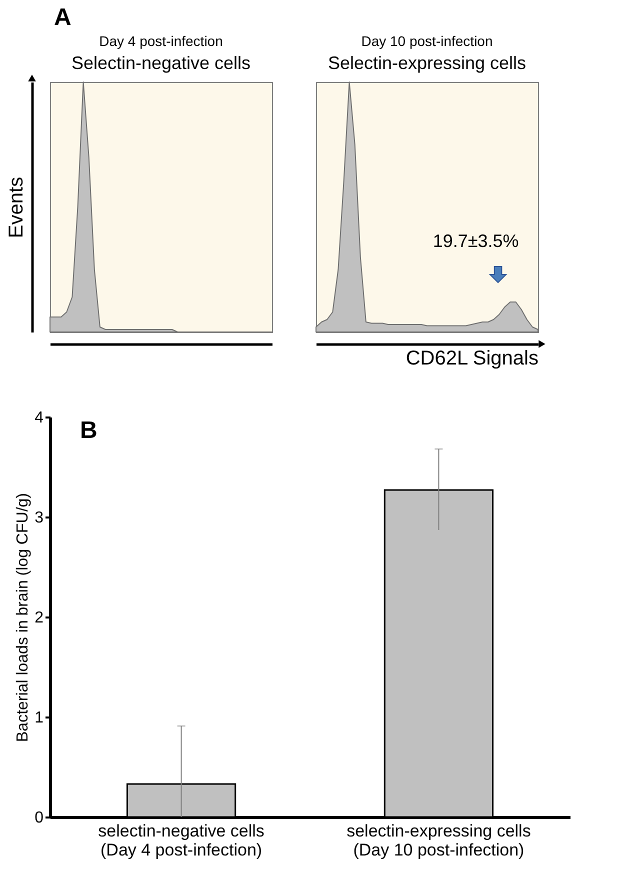  Describe the element at coordinates (161, 63) in the screenshot. I see `chart-title: Selectin-negative cells` at that location.